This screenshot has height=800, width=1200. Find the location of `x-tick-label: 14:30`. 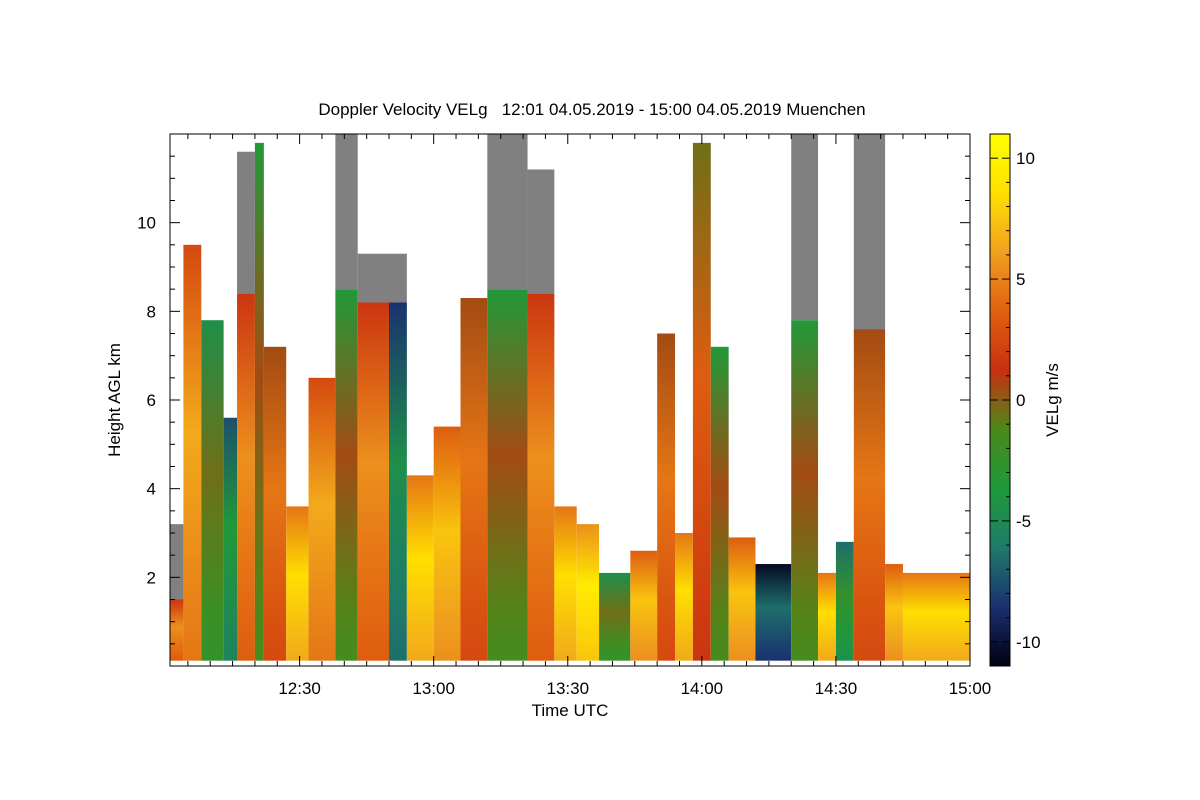

x-tick-label: 14:30 is located at coordinates (836, 688).